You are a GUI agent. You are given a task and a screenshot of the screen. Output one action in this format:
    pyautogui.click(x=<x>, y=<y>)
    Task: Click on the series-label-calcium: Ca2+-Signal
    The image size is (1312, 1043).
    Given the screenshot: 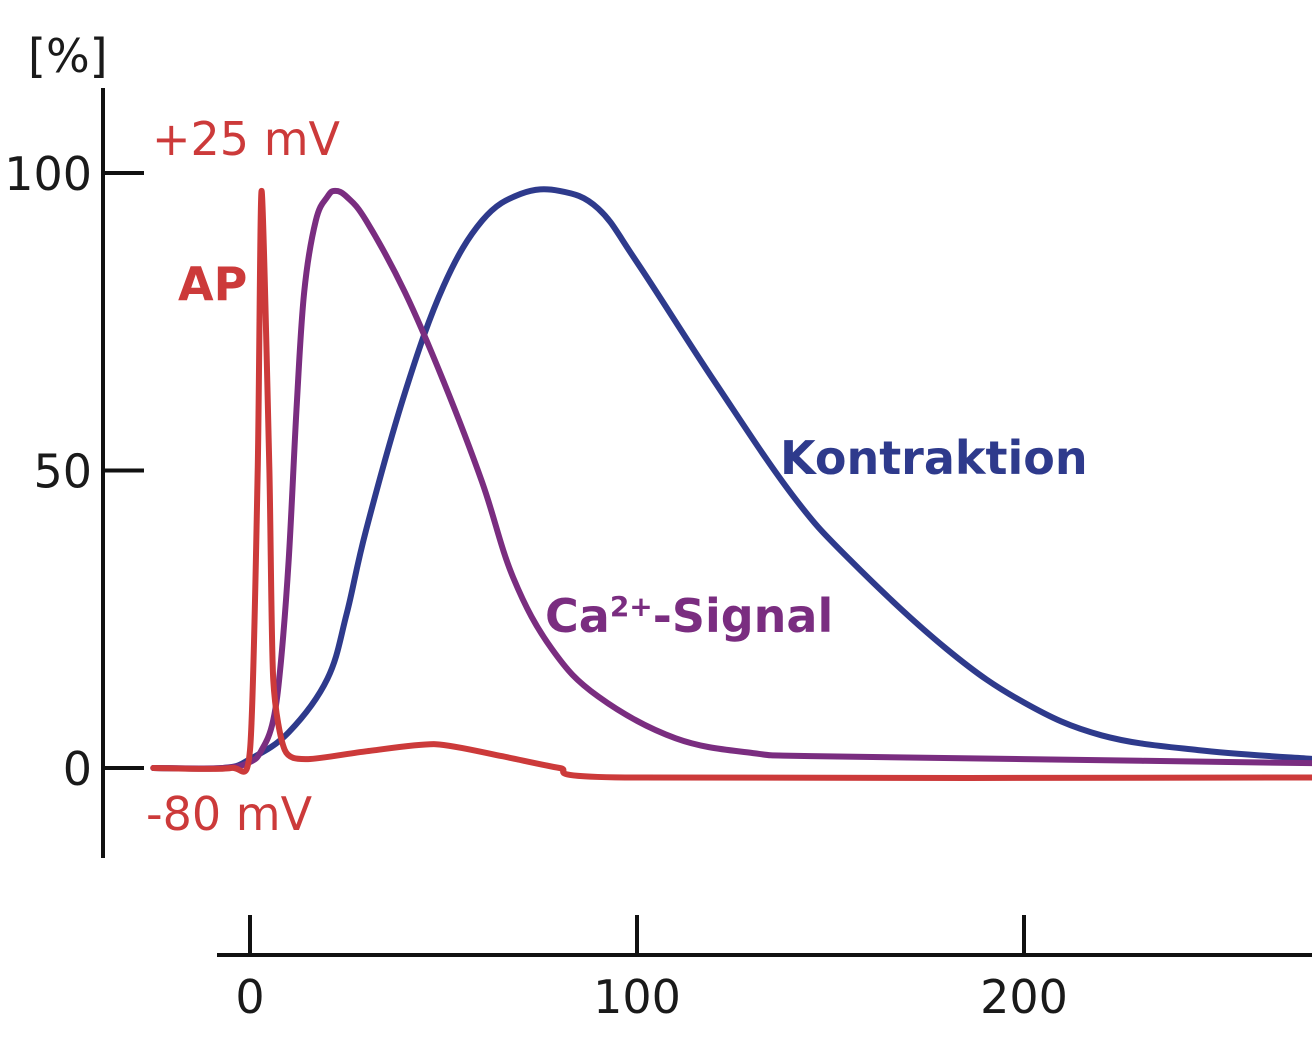 What is the action you would take?
    pyautogui.click(x=689, y=616)
    